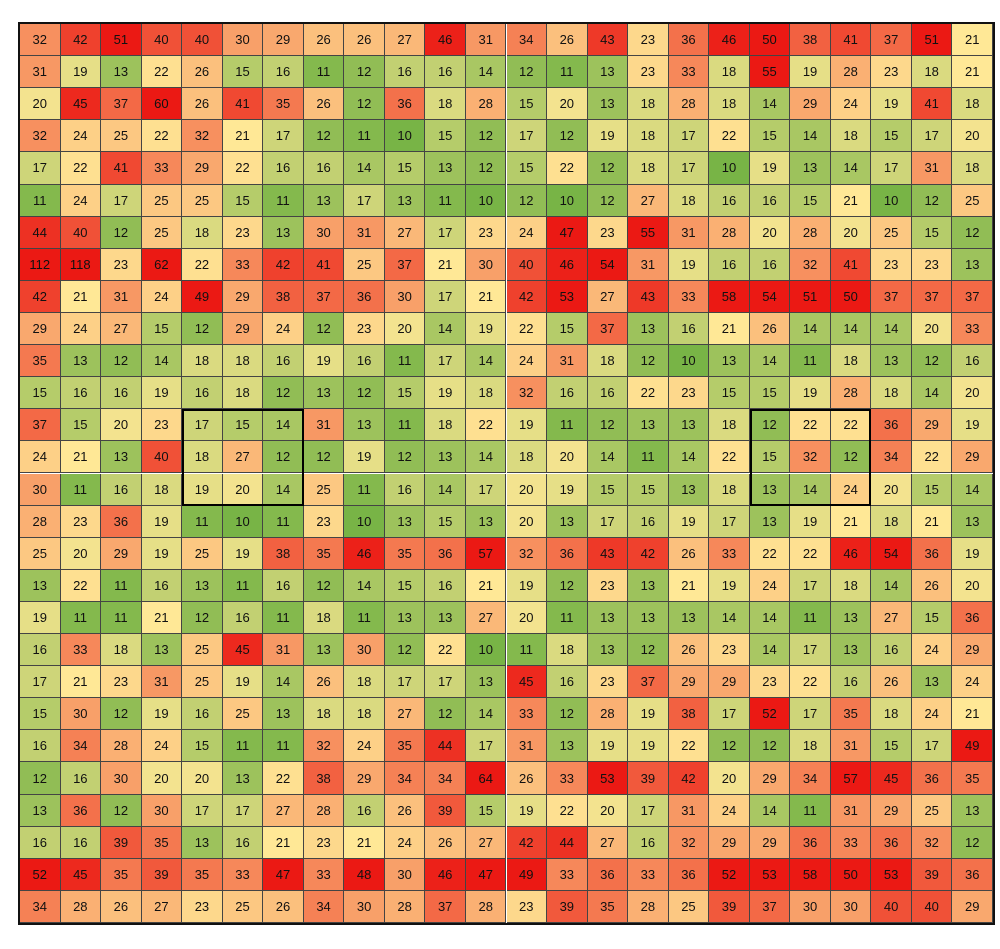  Describe the element at coordinates (567, 232) in the screenshot. I see `cell: 47` at that location.